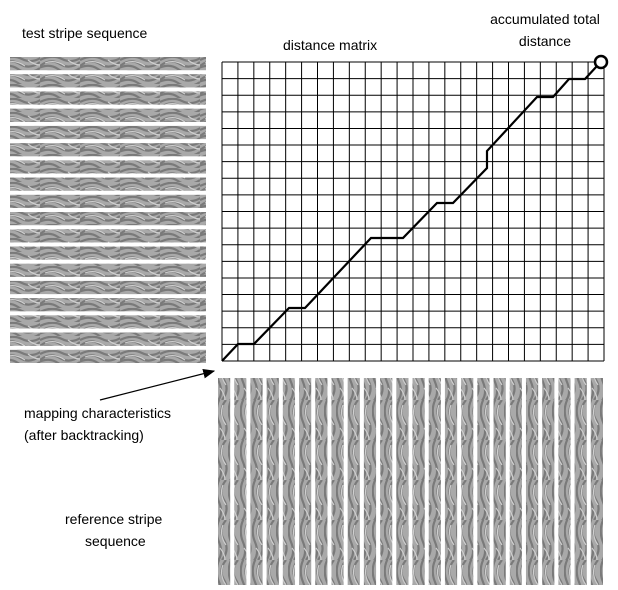 The image size is (618, 590). I want to click on label: test stripe sequence, so click(85, 33).